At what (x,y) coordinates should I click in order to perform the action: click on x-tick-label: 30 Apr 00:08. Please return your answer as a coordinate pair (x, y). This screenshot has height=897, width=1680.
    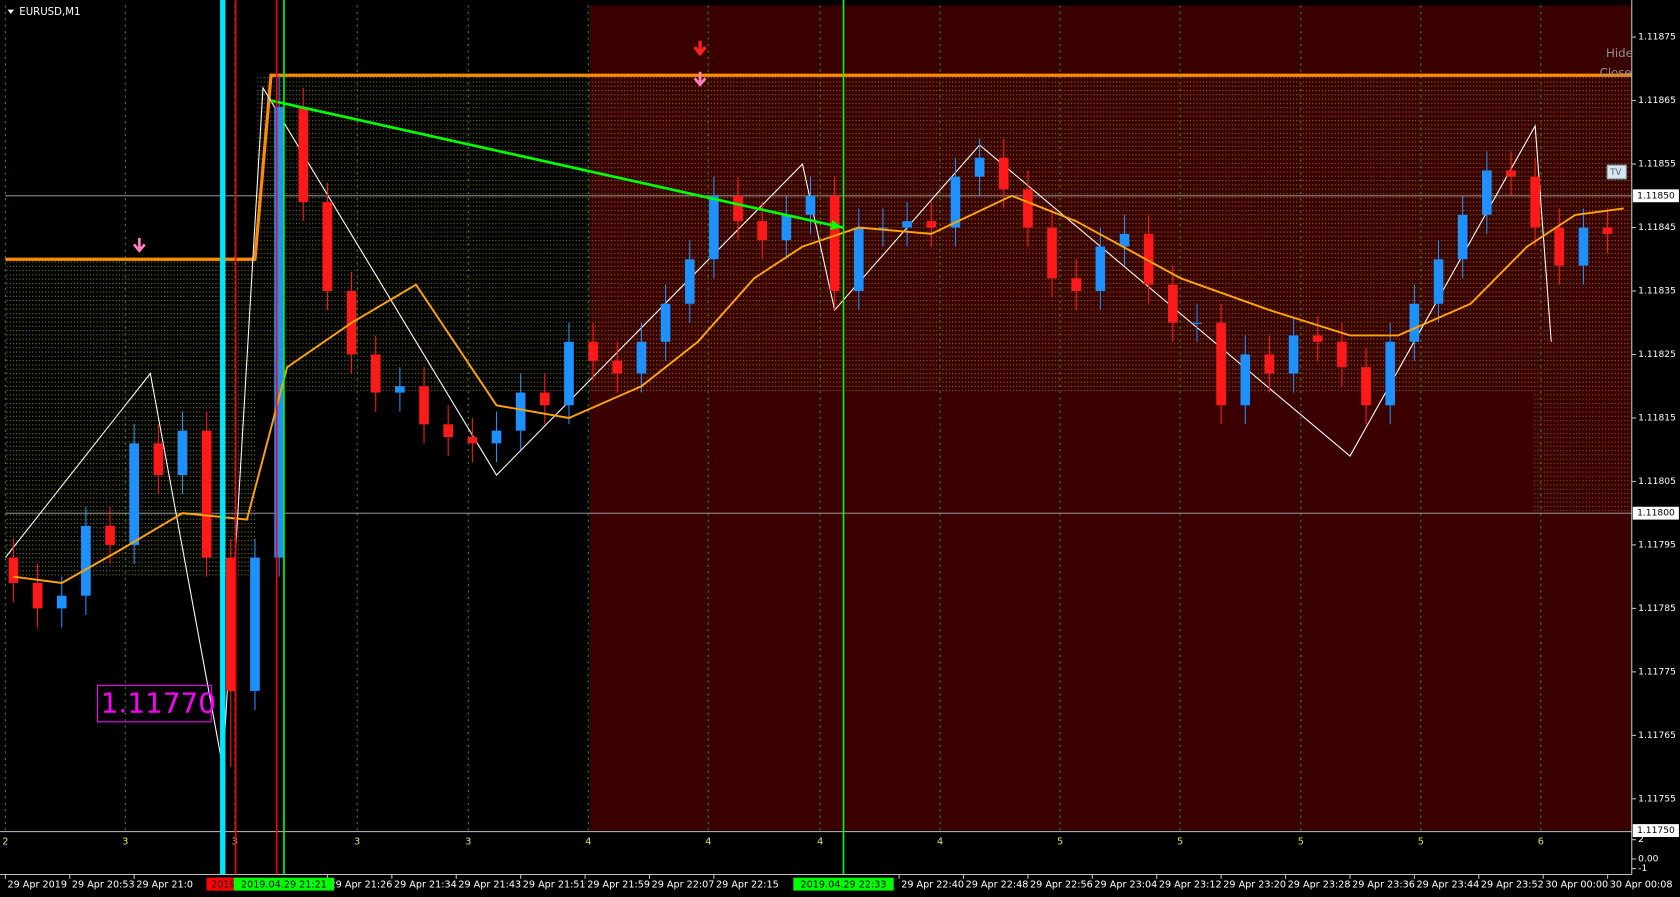
    Looking at the image, I should click on (1641, 885).